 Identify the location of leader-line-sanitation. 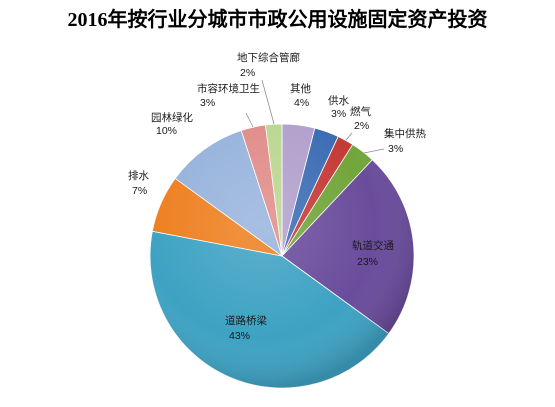
(249, 120).